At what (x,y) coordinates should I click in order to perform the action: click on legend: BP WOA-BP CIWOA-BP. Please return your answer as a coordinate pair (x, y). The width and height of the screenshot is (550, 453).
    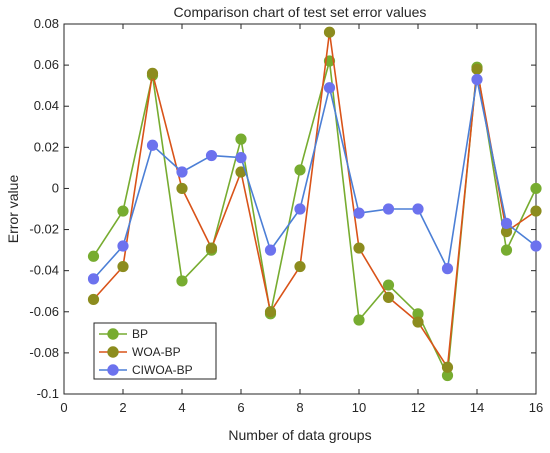
    Looking at the image, I should click on (155, 351).